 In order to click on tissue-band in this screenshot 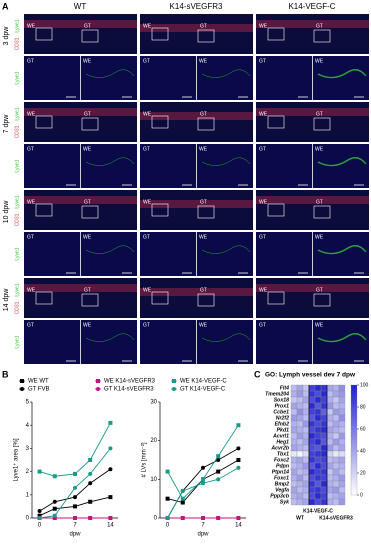, I will do `click(312, 288)`.